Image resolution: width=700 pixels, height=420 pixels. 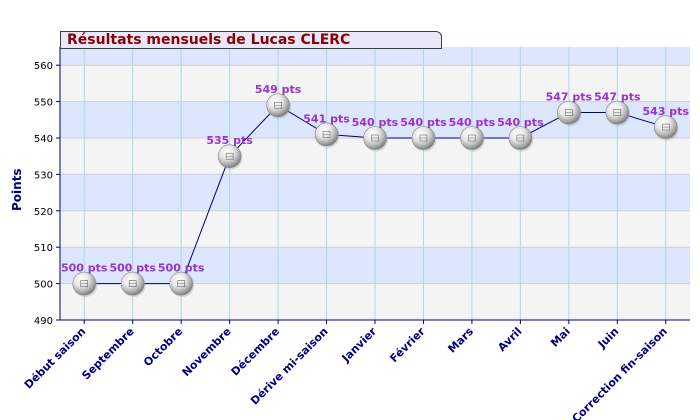 I want to click on x-tick-label: Octobre, so click(x=163, y=347).